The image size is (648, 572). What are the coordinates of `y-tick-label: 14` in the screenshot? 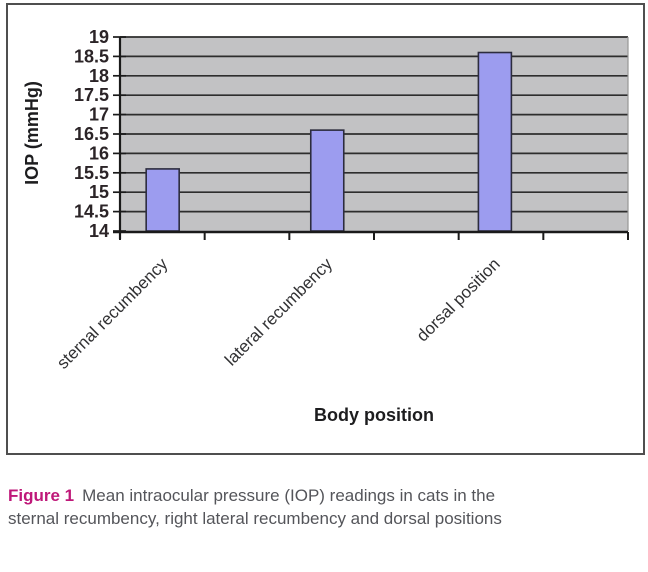 It's located at (99, 231).